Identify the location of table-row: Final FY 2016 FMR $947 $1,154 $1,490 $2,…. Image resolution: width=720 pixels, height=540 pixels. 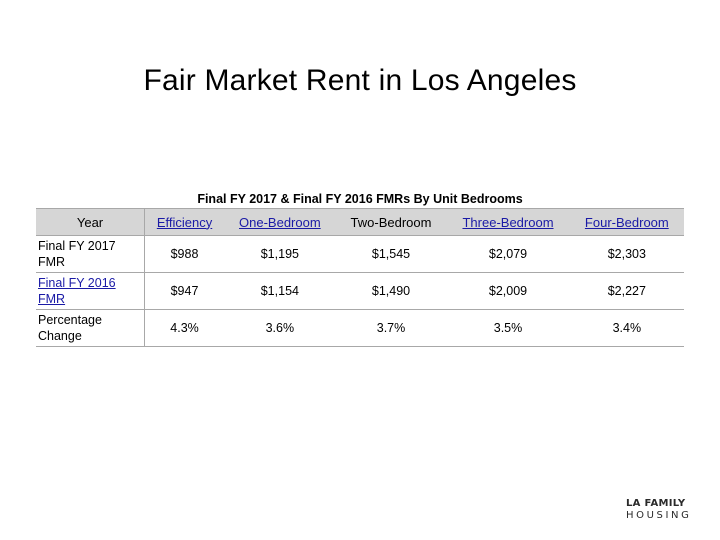
(360, 291).